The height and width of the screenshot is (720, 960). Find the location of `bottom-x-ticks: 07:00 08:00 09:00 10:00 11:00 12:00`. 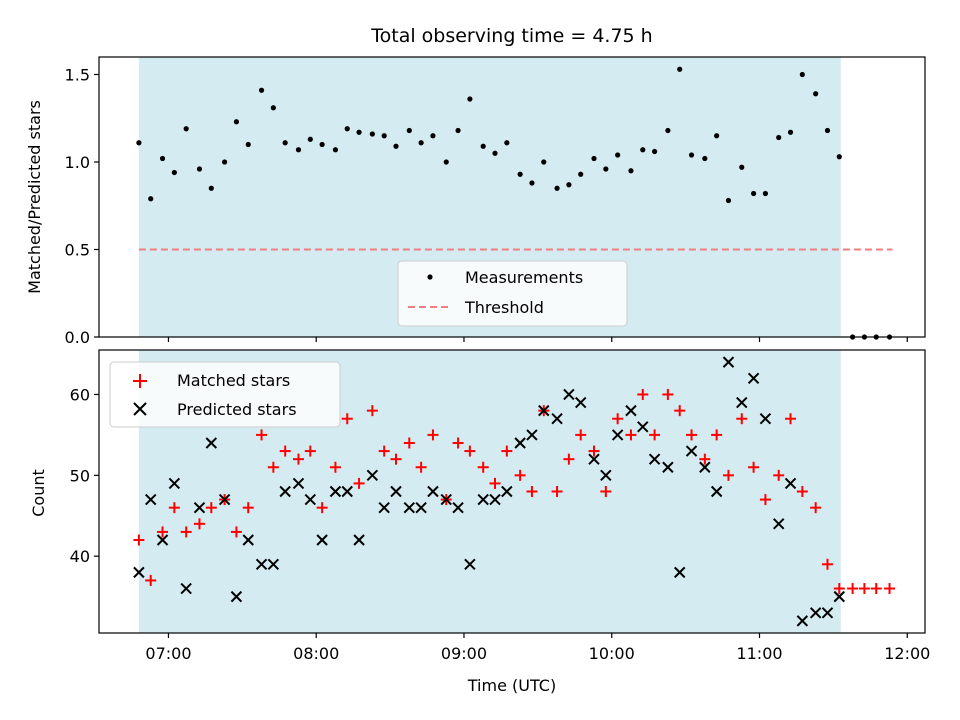

bottom-x-ticks: 07:00 08:00 09:00 10:00 11:00 12:00 is located at coordinates (537, 648).